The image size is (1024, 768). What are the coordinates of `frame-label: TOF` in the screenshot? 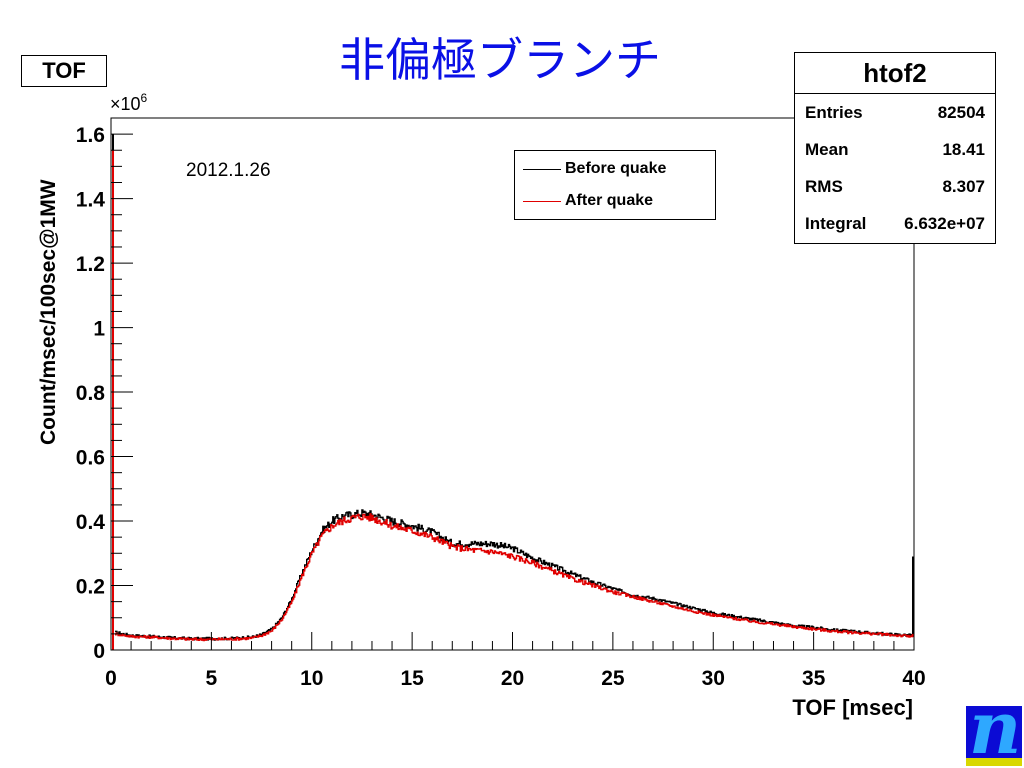 It's located at (64, 71).